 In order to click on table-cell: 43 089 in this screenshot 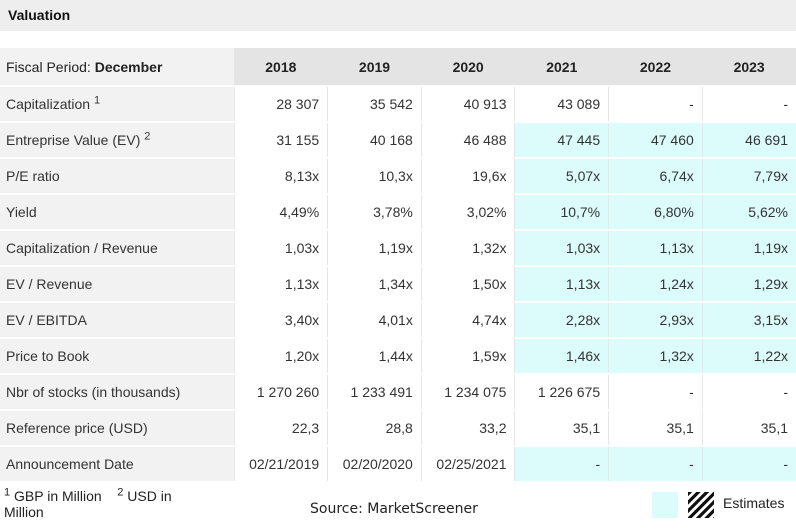, I will do `click(561, 104)`.